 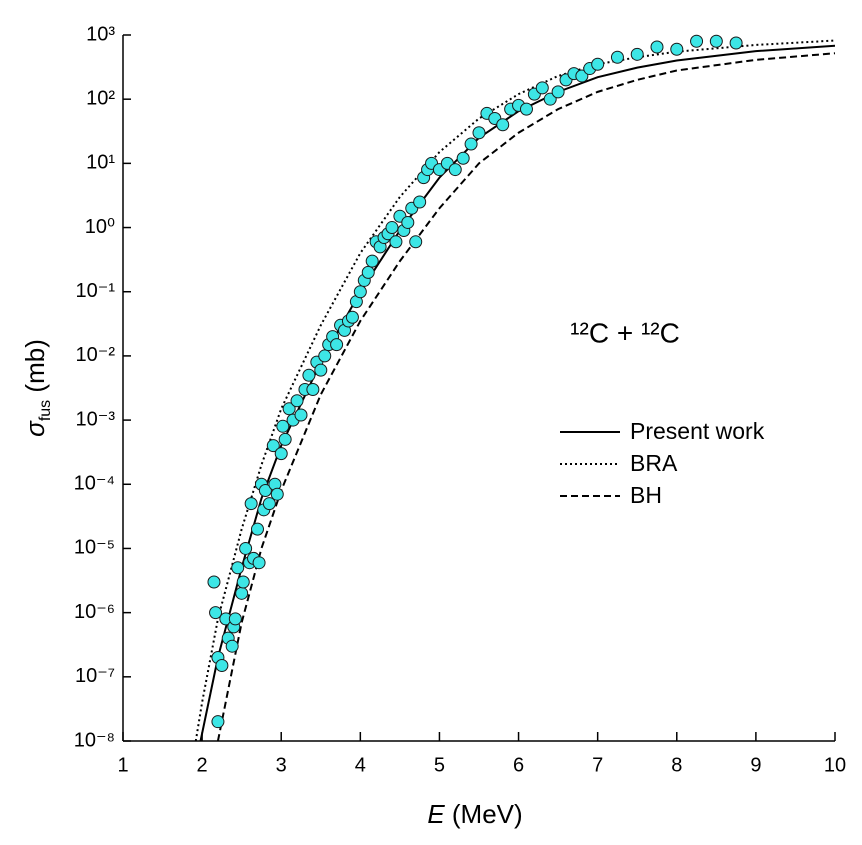 What do you see at coordinates (100, 227) in the screenshot?
I see `y-tick-label: 10⁰` at bounding box center [100, 227].